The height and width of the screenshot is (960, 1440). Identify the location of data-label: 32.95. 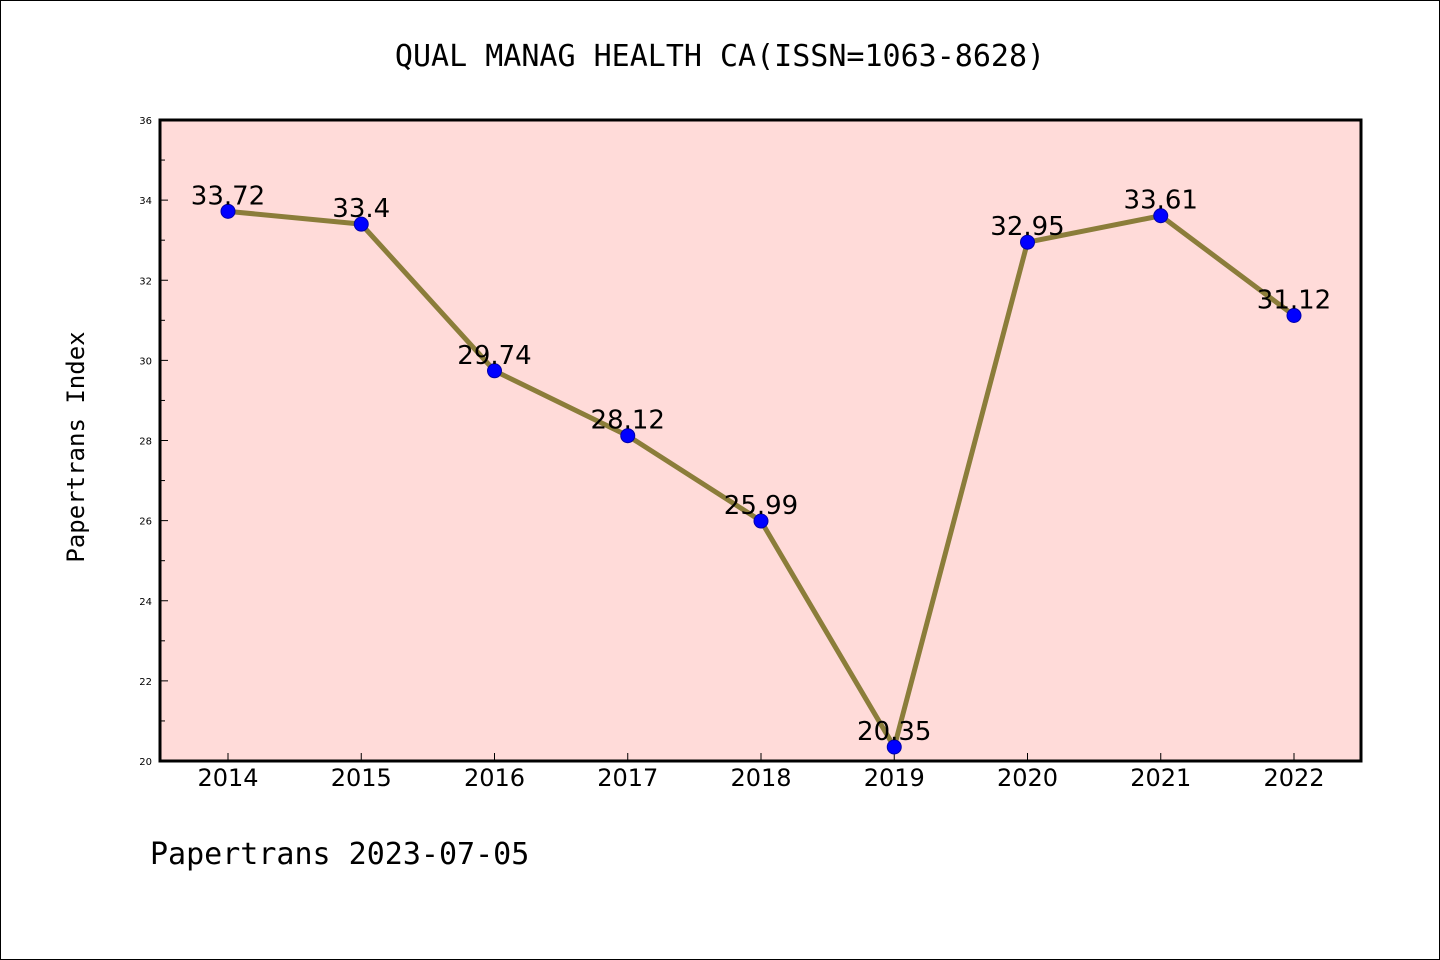
(1027, 227).